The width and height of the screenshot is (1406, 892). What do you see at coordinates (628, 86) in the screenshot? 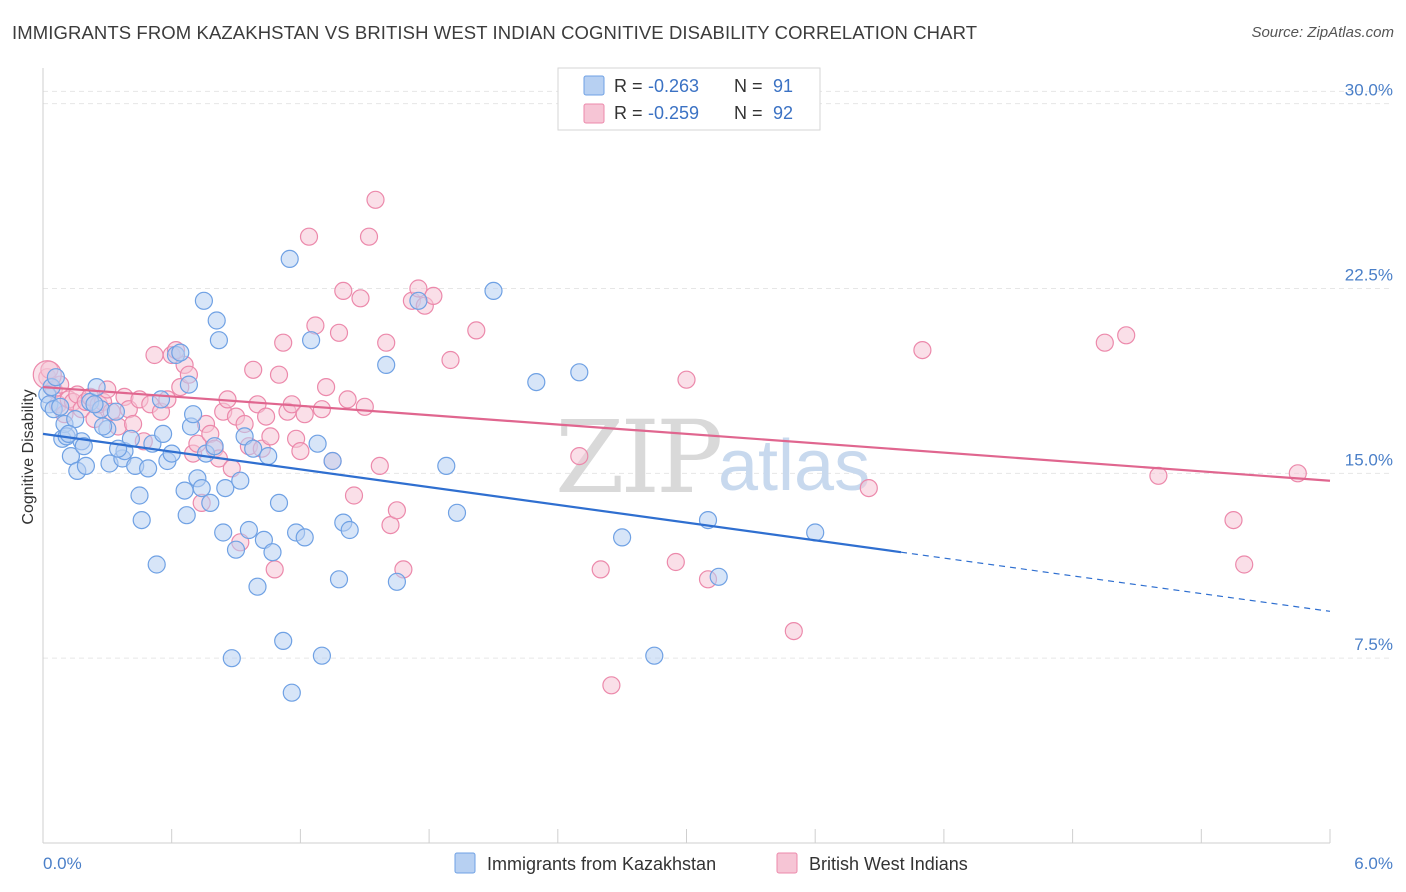
I see `legend-r-label-blue: R =` at bounding box center [628, 86].